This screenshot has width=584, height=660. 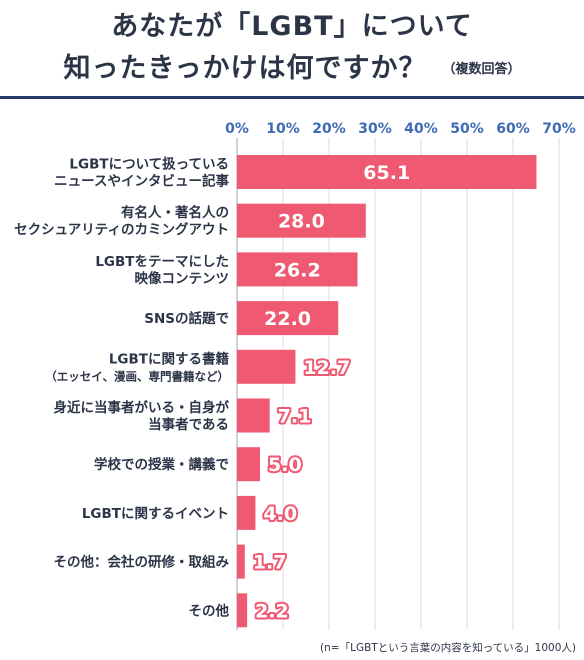 I want to click on title-divider, so click(x=292, y=97).